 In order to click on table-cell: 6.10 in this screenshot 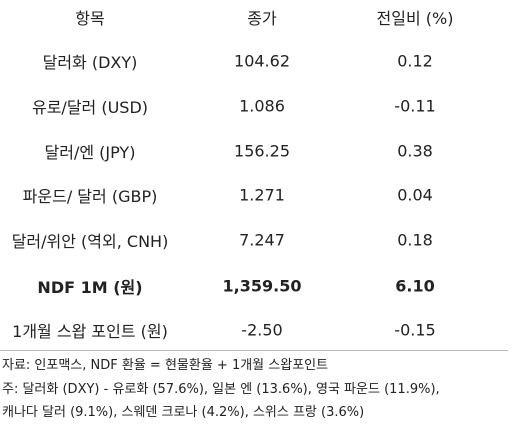, I will do `click(415, 286)`.